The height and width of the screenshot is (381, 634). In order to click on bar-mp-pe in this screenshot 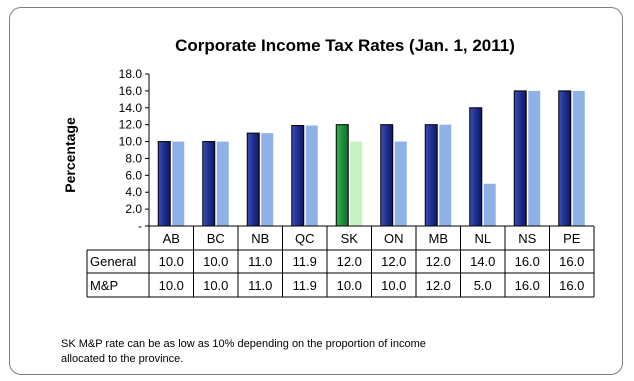, I will do `click(578, 158)`.